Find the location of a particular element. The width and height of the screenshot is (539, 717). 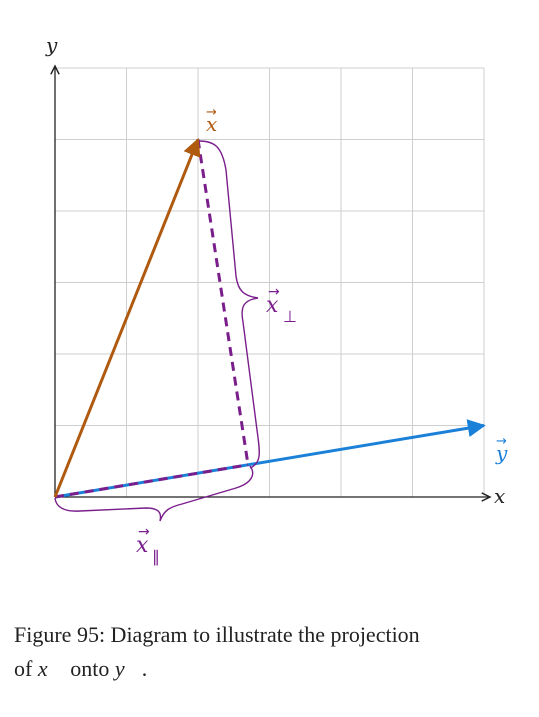

caption-end: . is located at coordinates (144, 668).